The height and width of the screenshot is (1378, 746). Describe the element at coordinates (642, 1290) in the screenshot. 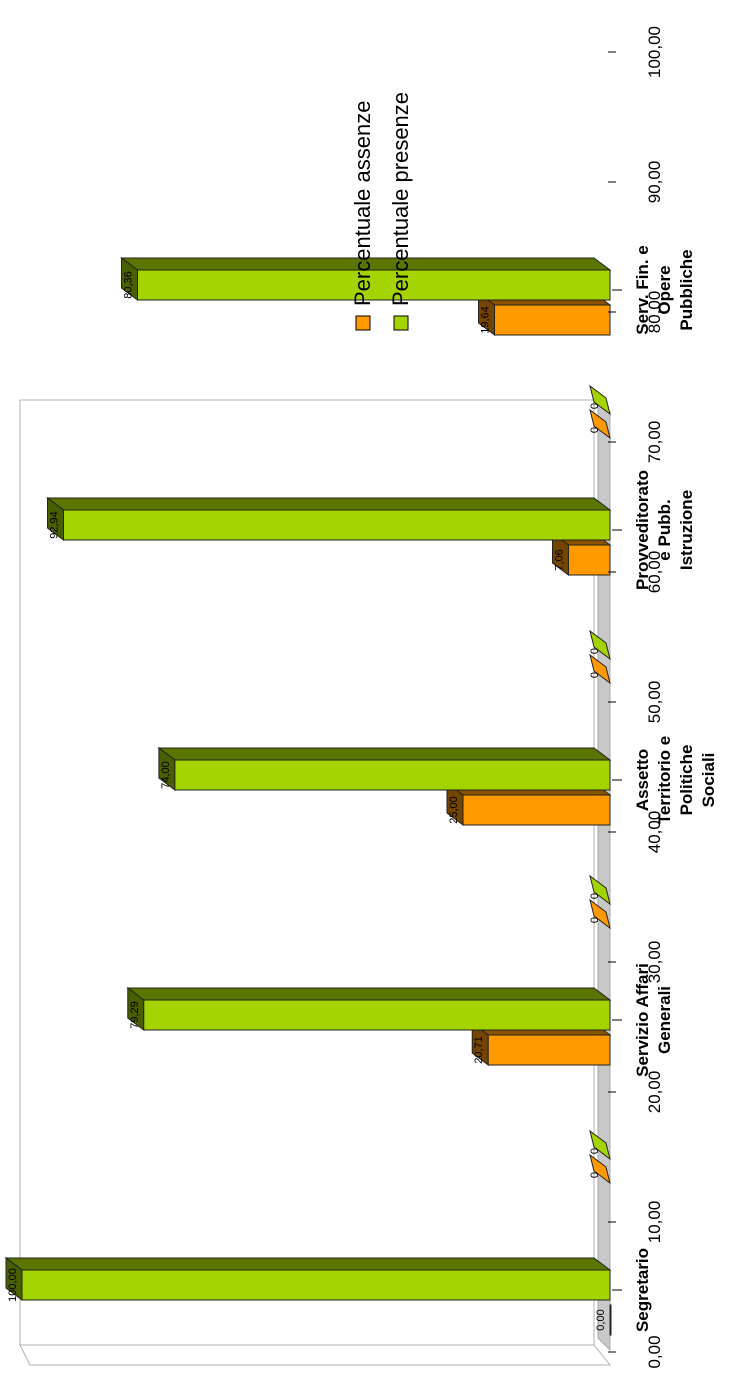

I see `category-label: Segretario` at that location.